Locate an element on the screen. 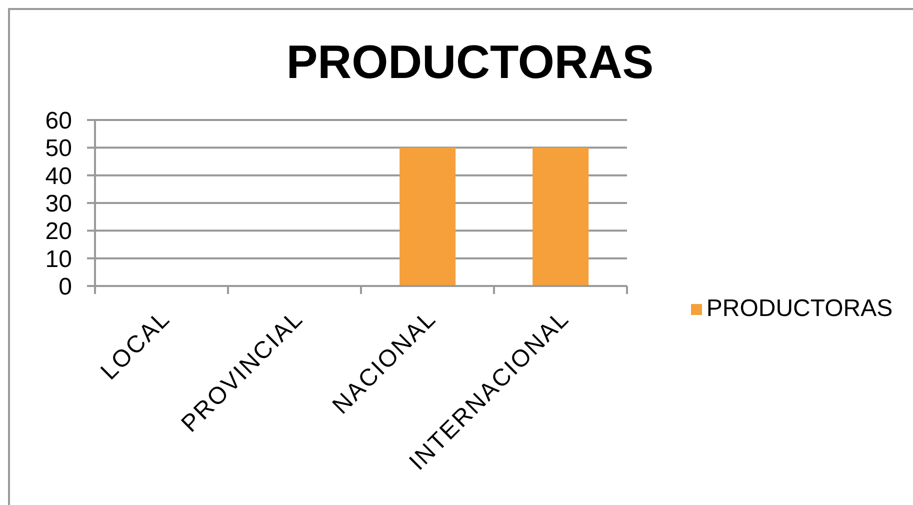 This screenshot has width=913, height=505. legend-label: PRODUCTORAS is located at coordinates (799, 308).